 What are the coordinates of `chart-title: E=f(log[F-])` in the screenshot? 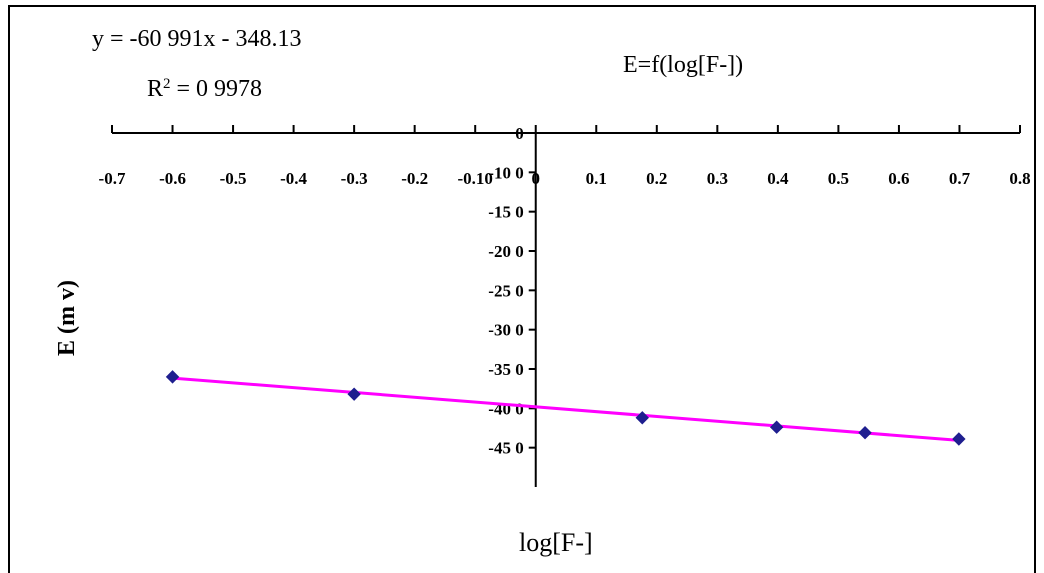 It's located at (683, 65).